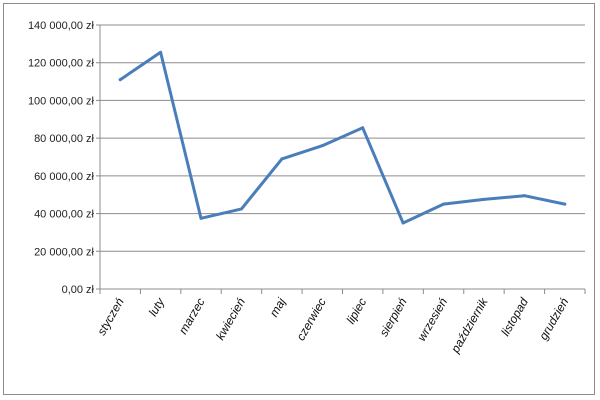  What do you see at coordinates (230, 318) in the screenshot?
I see `x-tick-label: kwiecień` at bounding box center [230, 318].